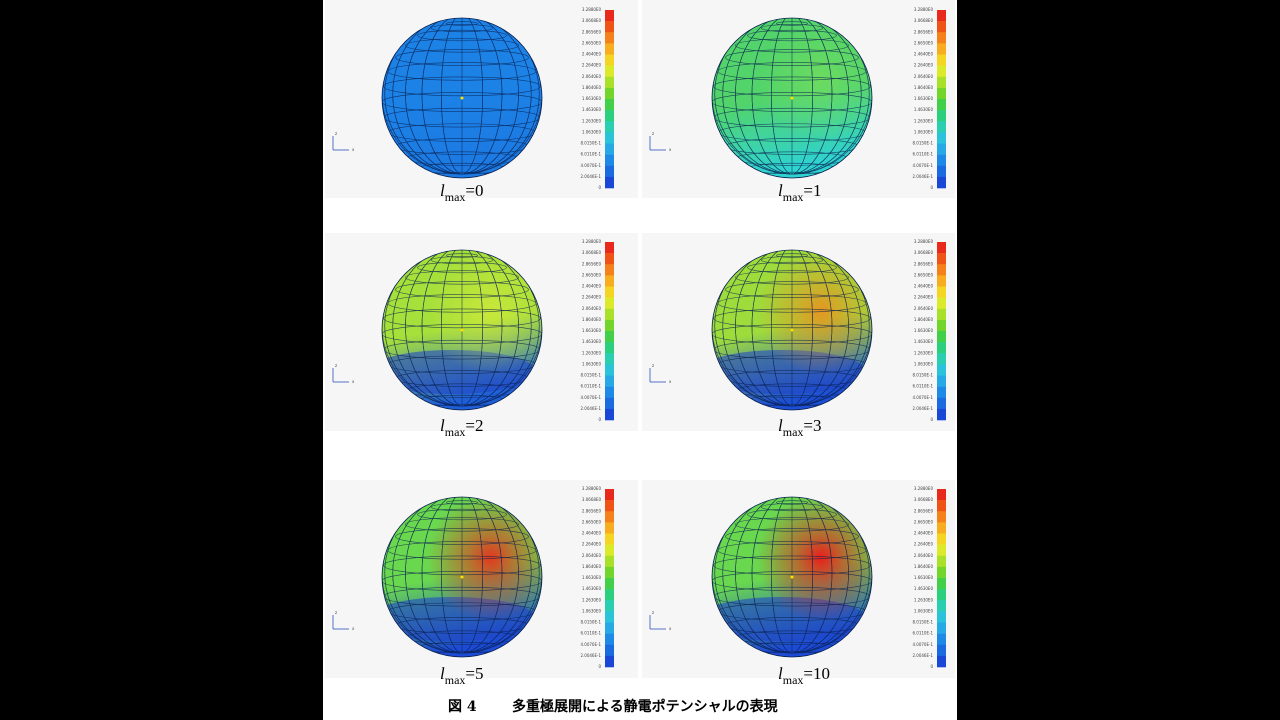 Image resolution: width=1280 pixels, height=720 pixels. What do you see at coordinates (812, 190) in the screenshot?
I see `value: =1` at bounding box center [812, 190].